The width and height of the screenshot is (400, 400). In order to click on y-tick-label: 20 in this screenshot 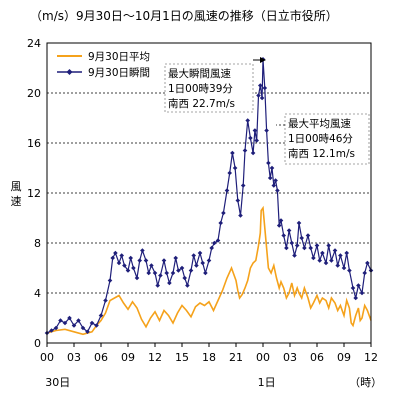, I will do `click(34, 93)`.